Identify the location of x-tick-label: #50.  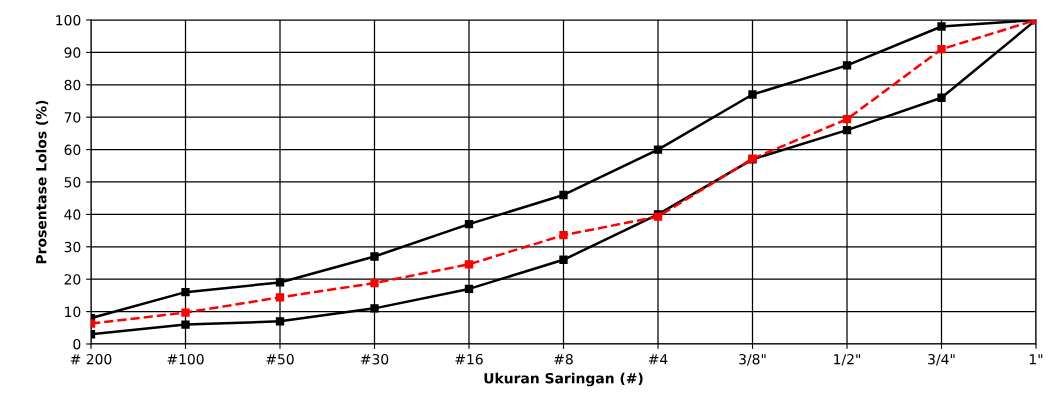
(280, 359).